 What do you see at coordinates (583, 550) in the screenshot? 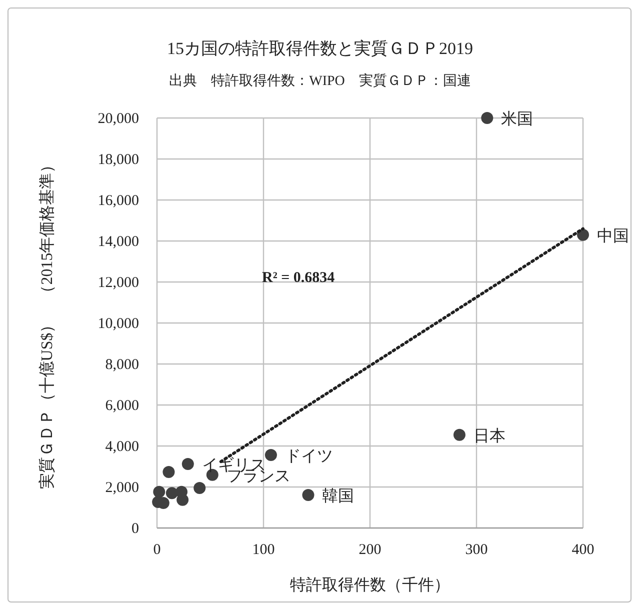
I see `x-tick-label: 400` at bounding box center [583, 550].